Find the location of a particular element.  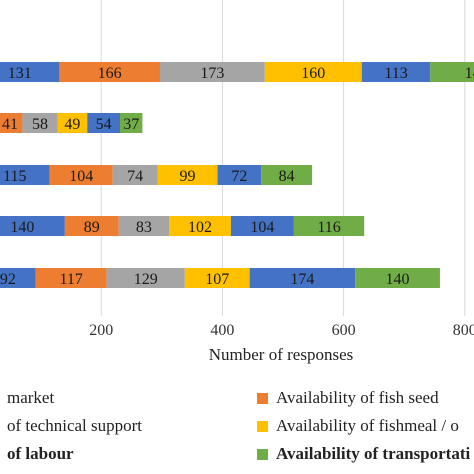

x-tick-labels: 200 400 600 800 is located at coordinates (281, 330).